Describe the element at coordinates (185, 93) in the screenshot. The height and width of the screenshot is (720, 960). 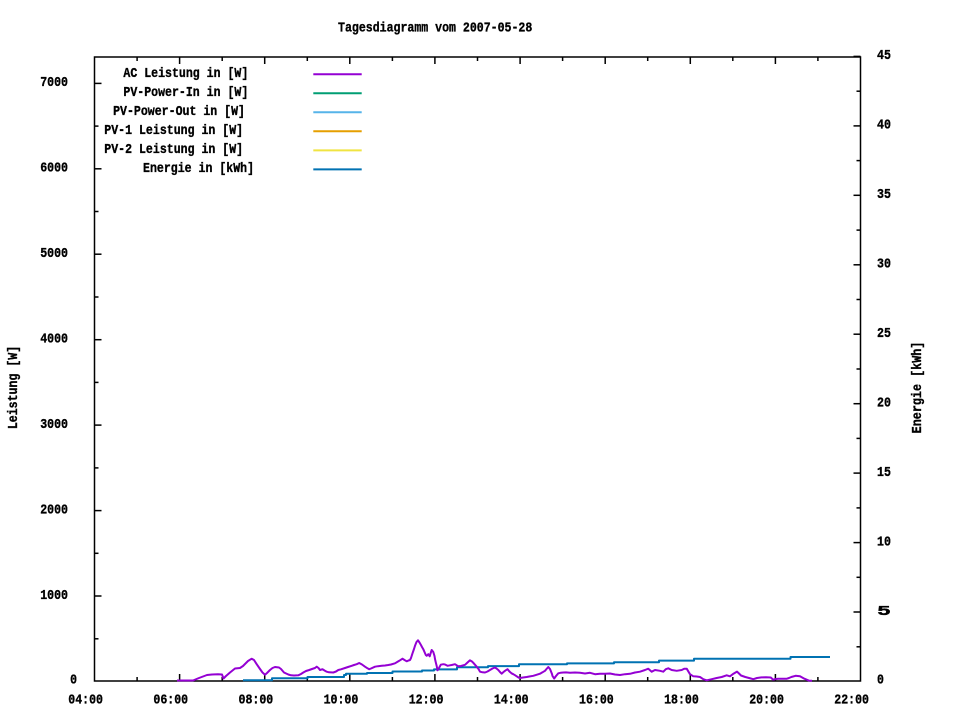
I see `svg-text: PV-Power-In in [W]` at that location.